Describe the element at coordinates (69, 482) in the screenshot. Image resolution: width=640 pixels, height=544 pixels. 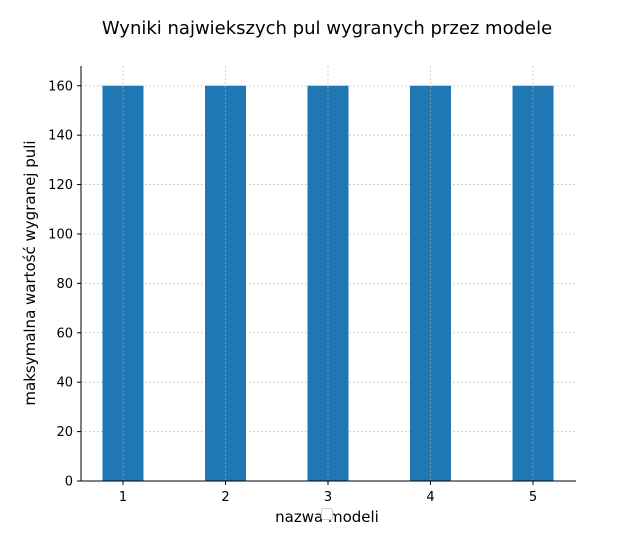
I see `y-tick-label: 0` at that location.